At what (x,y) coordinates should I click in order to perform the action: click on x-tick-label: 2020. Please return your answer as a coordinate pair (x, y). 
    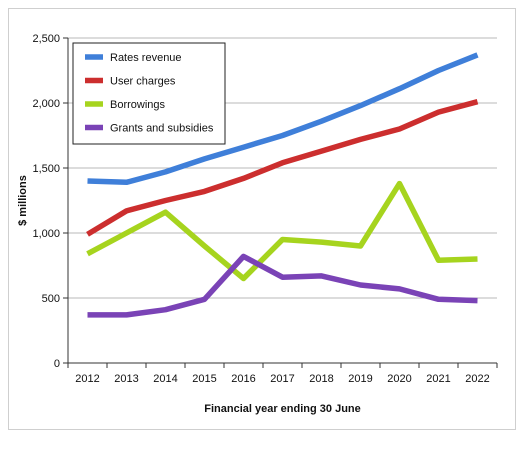
    Looking at the image, I should click on (399, 379).